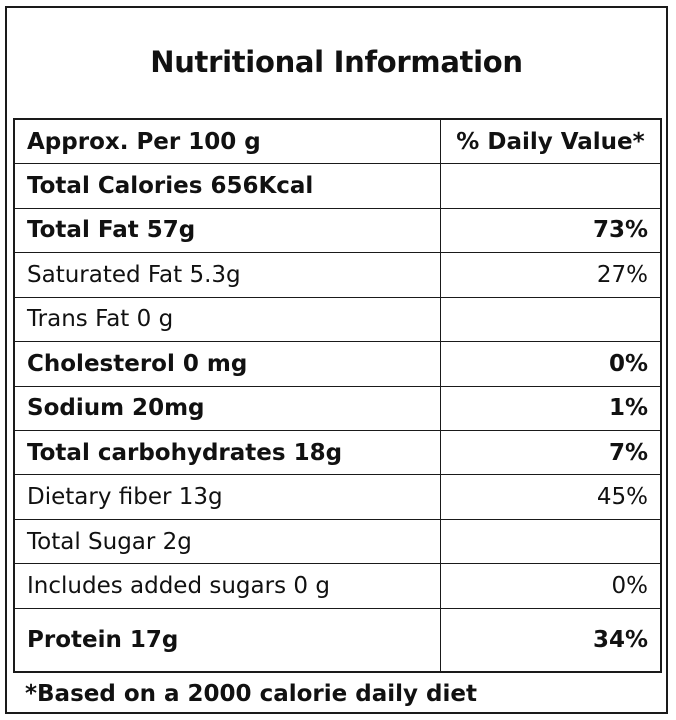 The height and width of the screenshot is (720, 676). I want to click on nutrient-name: Includes added sugars 0 g, so click(228, 586).